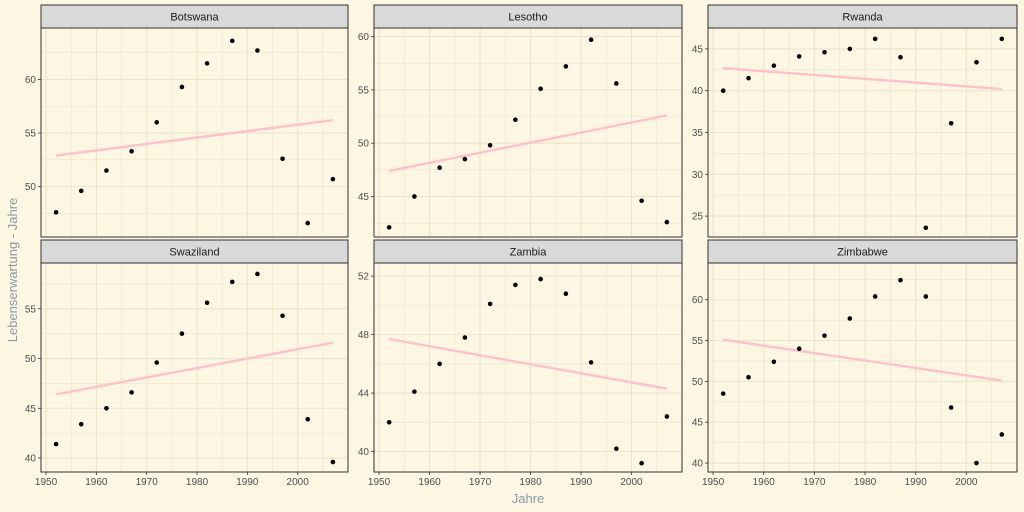 This screenshot has height=512, width=1024. What do you see at coordinates (855, 121) in the screenshot?
I see `panel-rwanda: Rwanda 25 30 35 40 45` at bounding box center [855, 121].